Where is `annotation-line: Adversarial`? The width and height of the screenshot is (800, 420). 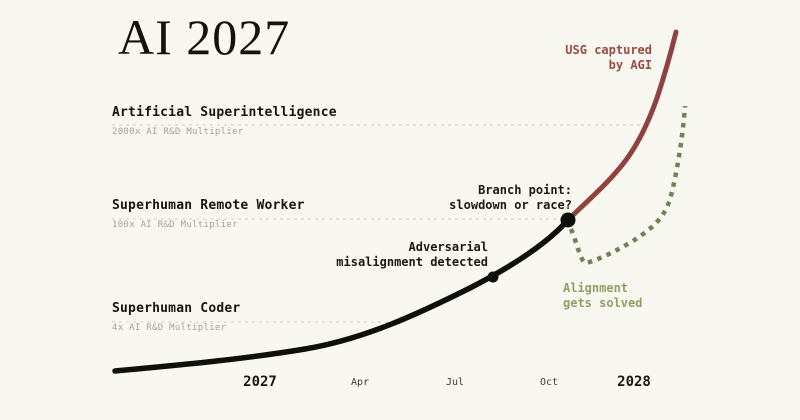
annotation-line: Adversarial is located at coordinates (448, 247).